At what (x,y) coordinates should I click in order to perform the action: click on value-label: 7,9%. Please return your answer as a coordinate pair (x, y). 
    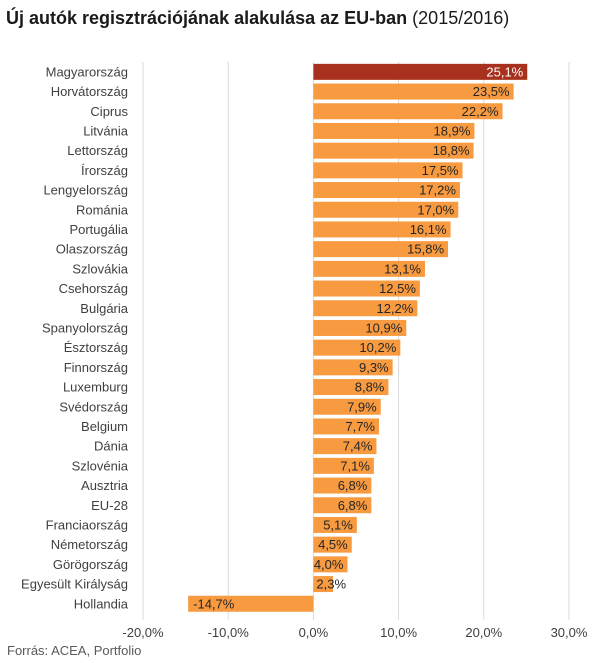
    Looking at the image, I should click on (362, 406).